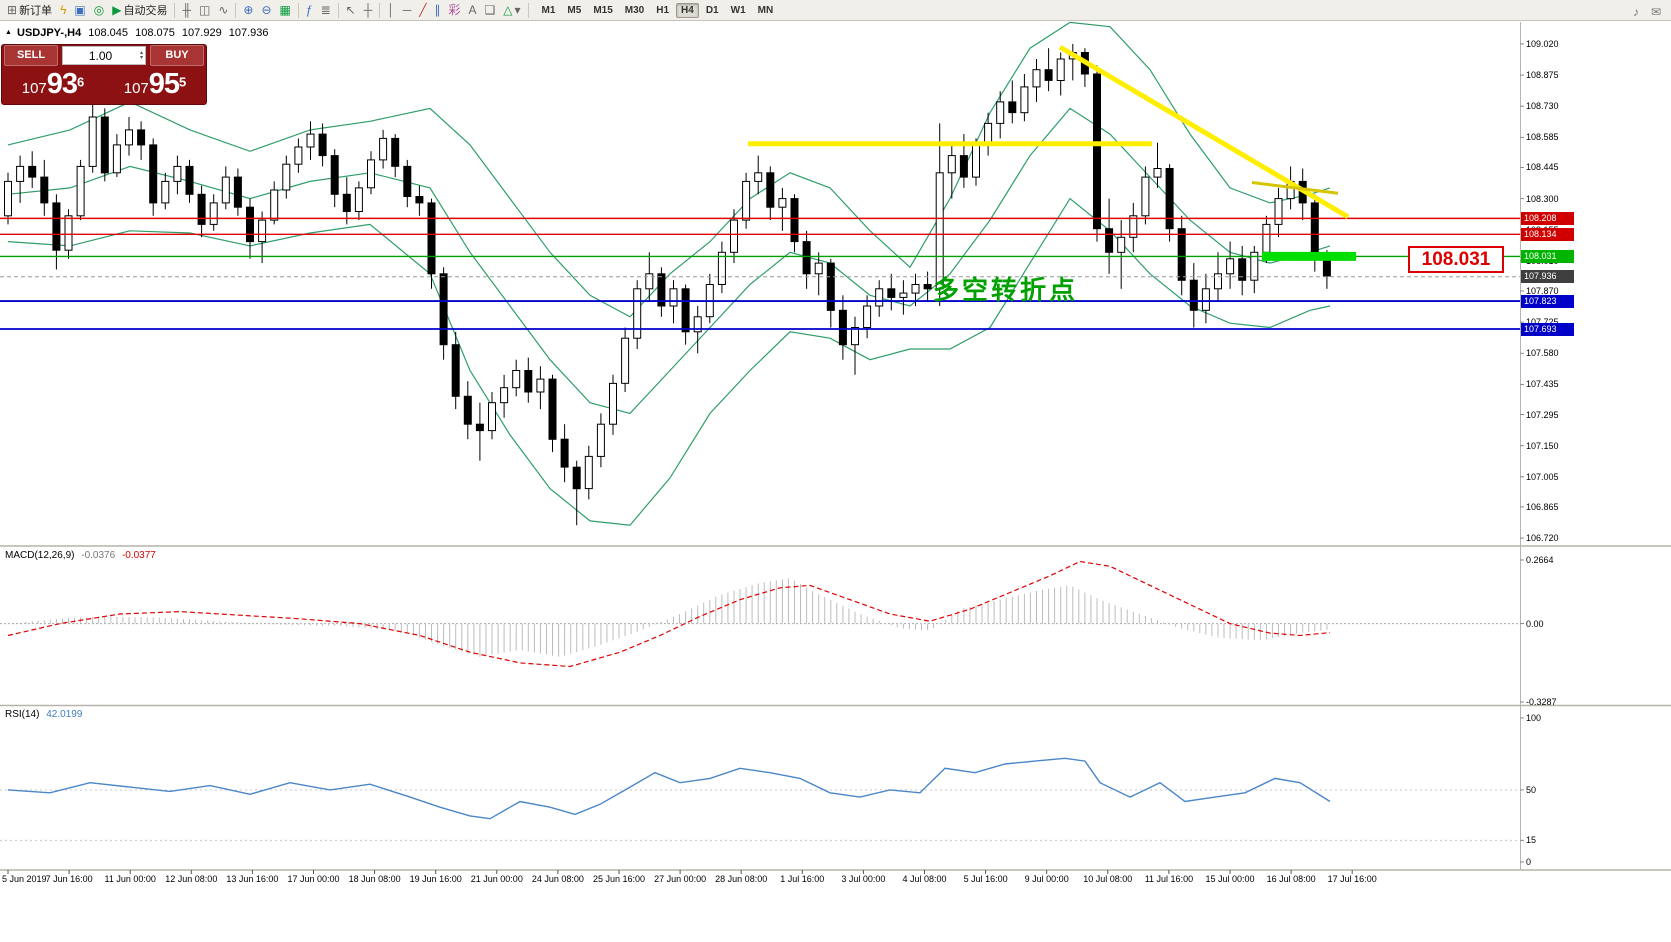 This screenshot has height=942, width=1671. I want to click on trendline-icon: ╱, so click(423, 10).